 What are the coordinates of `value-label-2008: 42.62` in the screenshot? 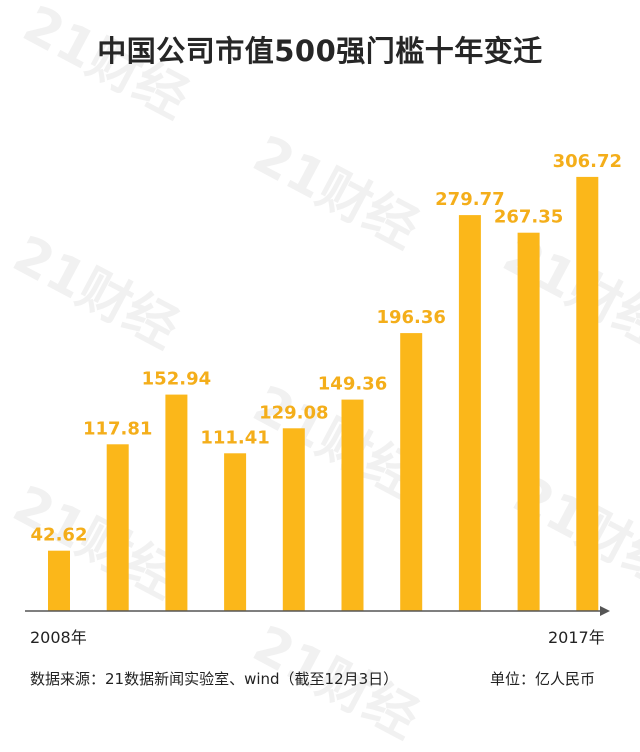 It's located at (59, 535).